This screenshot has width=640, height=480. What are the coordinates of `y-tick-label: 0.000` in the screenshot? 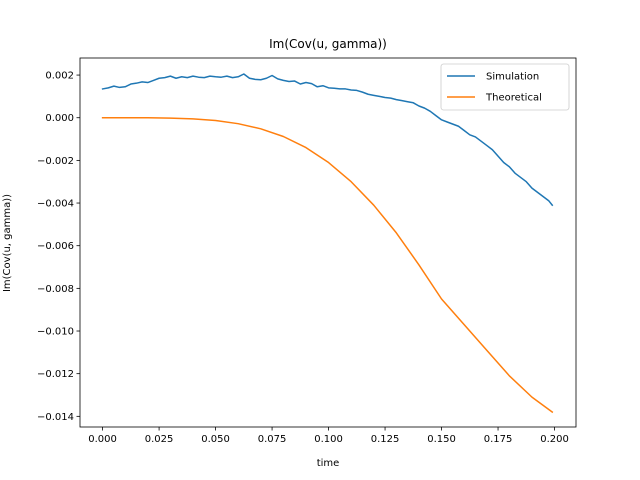 It's located at (59, 118).